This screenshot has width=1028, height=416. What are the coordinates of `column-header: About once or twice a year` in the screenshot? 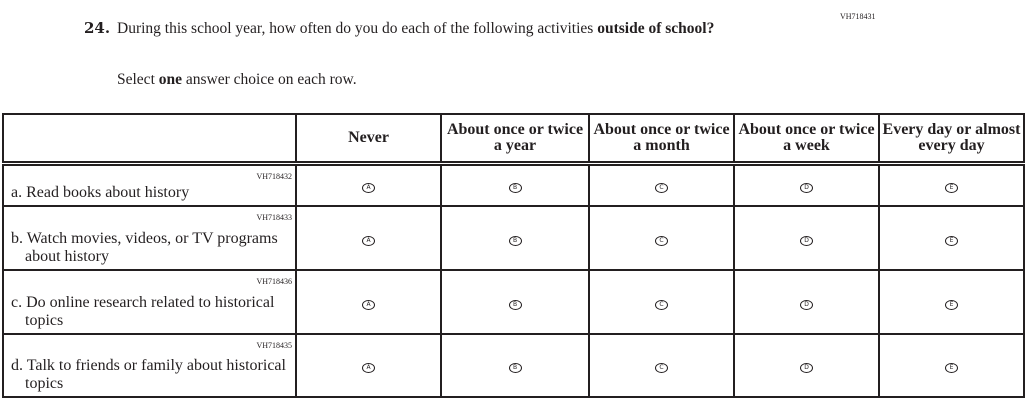 It's located at (515, 139).